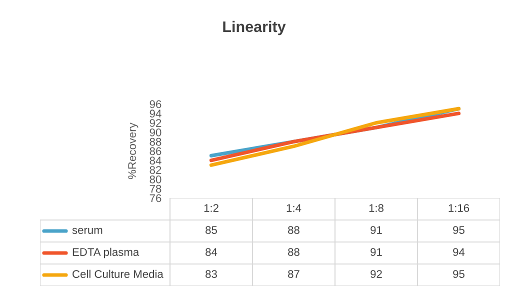 This screenshot has height=289, width=508. What do you see at coordinates (156, 114) in the screenshot?
I see `y-tick-label: 94` at bounding box center [156, 114].